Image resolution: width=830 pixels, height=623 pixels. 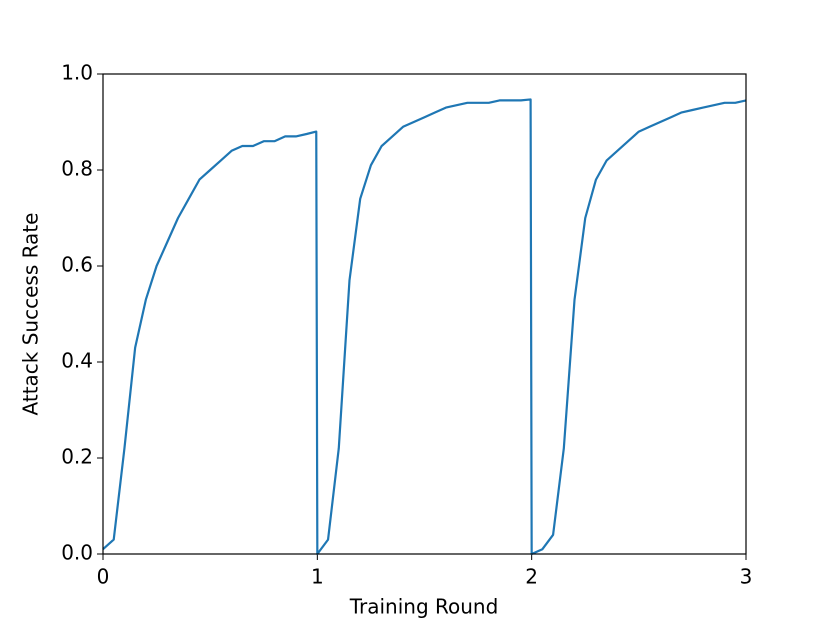 I want to click on x-tick-label: 1, so click(x=317, y=577).